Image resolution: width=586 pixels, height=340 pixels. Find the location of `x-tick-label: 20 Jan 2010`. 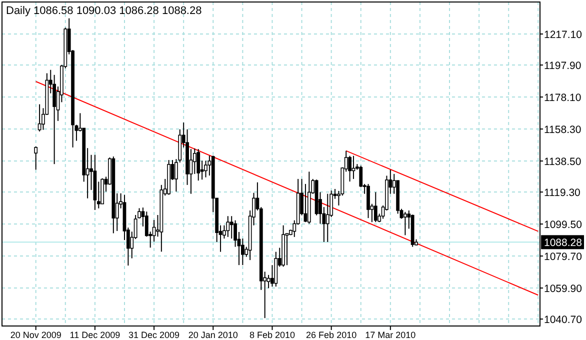

x-tick-label: 20 Jan 2010 is located at coordinates (213, 335).